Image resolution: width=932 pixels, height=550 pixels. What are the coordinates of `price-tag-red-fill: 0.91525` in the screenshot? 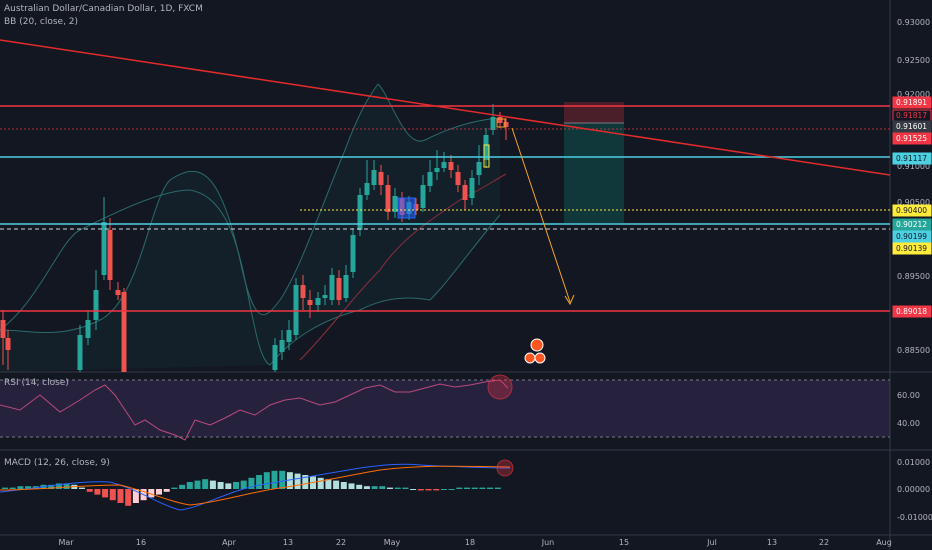 It's located at (912, 138).